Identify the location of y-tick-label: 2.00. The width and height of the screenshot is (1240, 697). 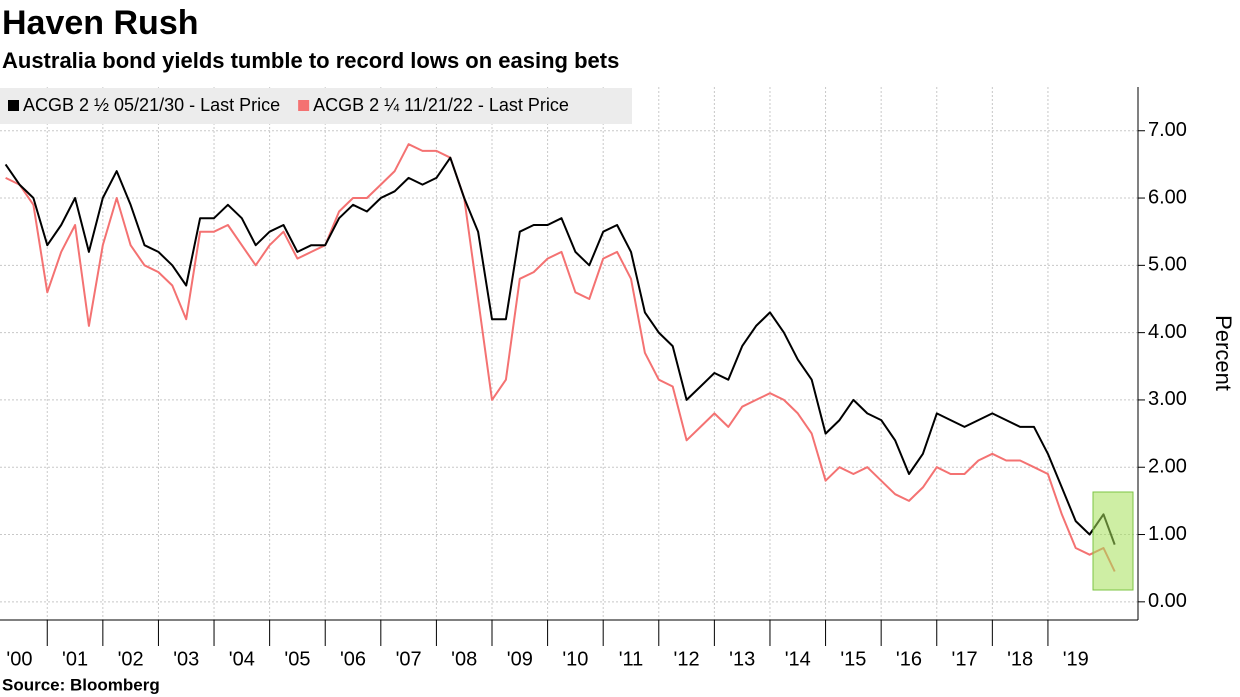
(1167, 467).